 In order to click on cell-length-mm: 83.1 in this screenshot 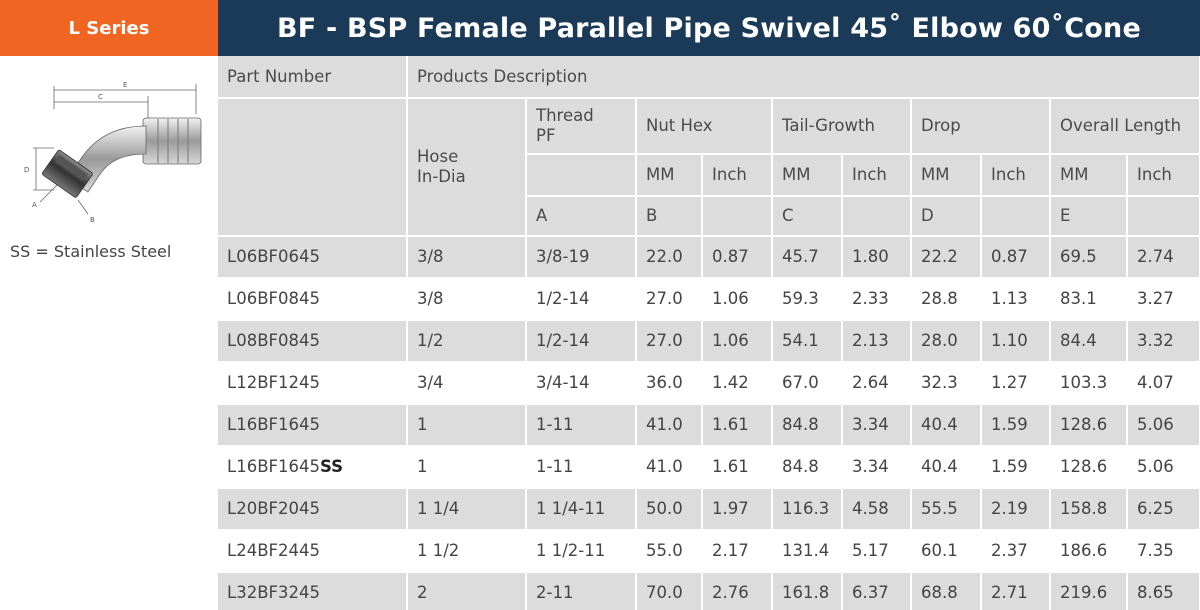, I will do `click(1089, 299)`.